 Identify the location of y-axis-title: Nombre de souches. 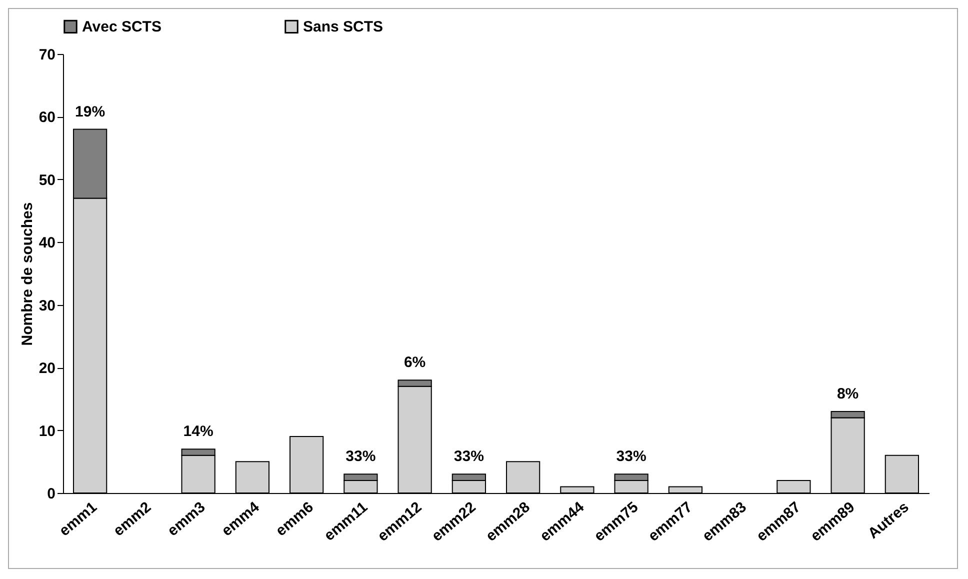
(27, 274).